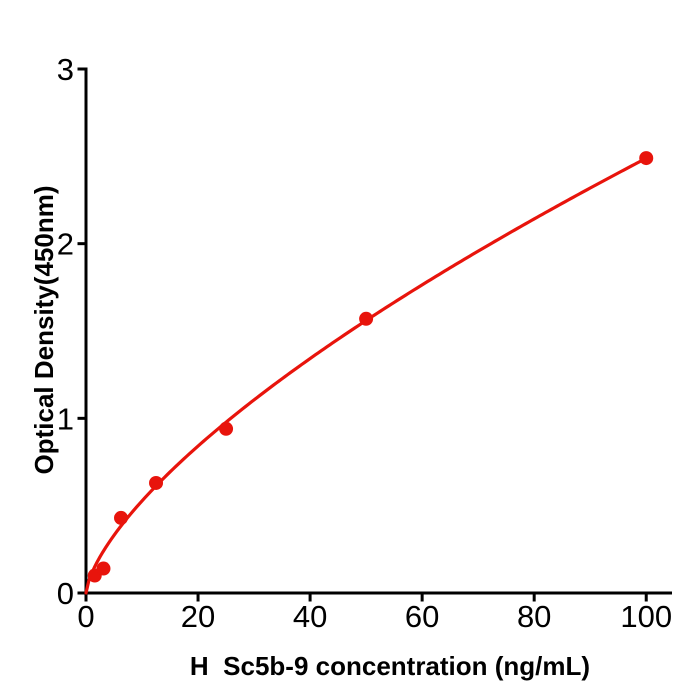  I want to click on x-tick-label: 40, so click(310, 616).